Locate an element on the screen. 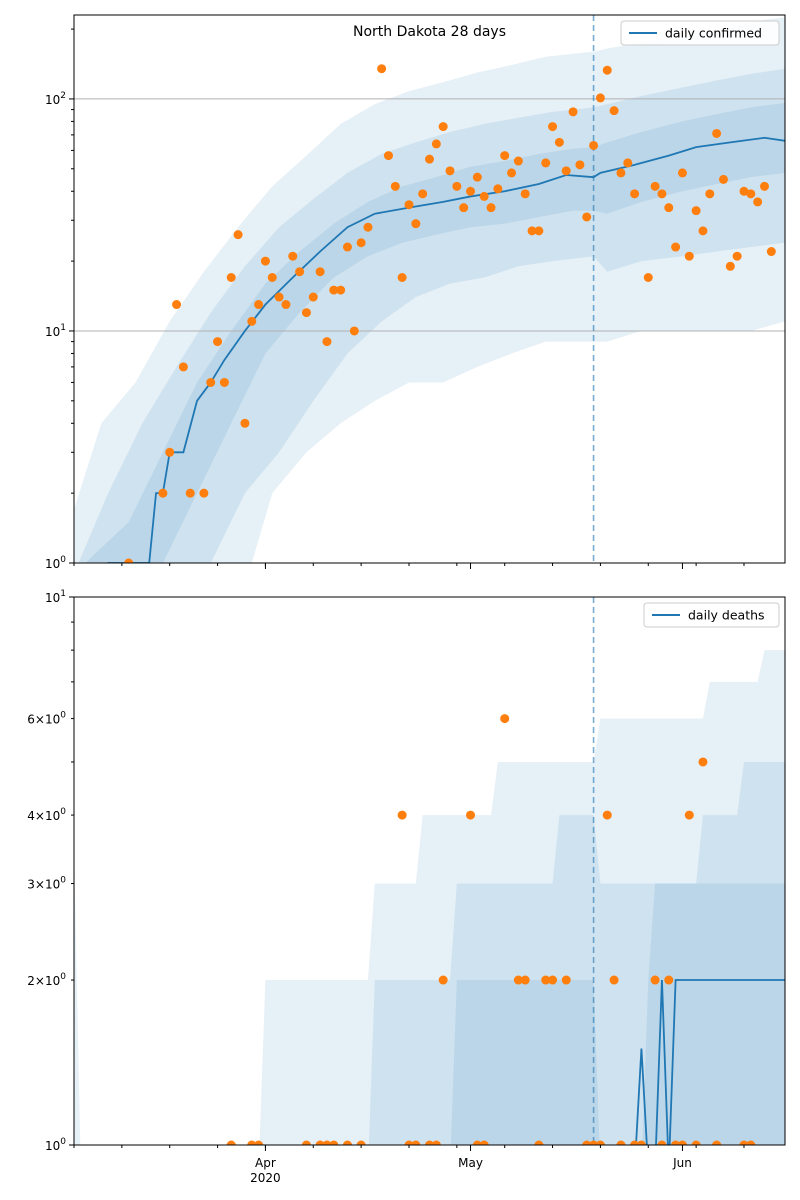 The image size is (800, 1200). legend: daily deaths is located at coordinates (711, 615).